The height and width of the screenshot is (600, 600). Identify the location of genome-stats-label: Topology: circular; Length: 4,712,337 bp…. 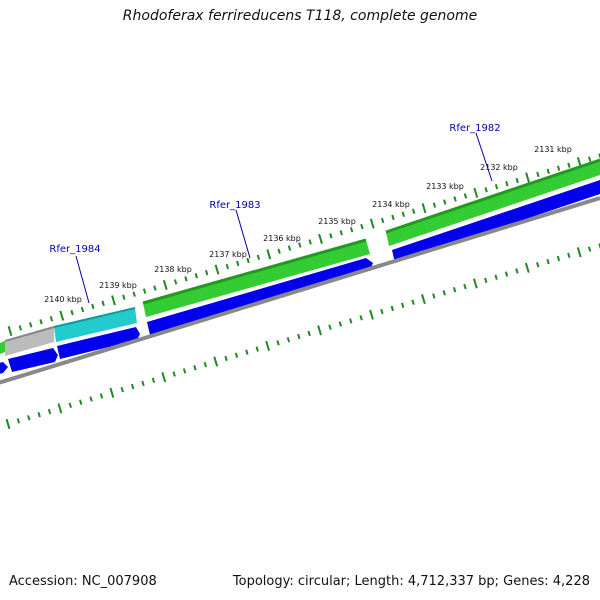
(411, 581).